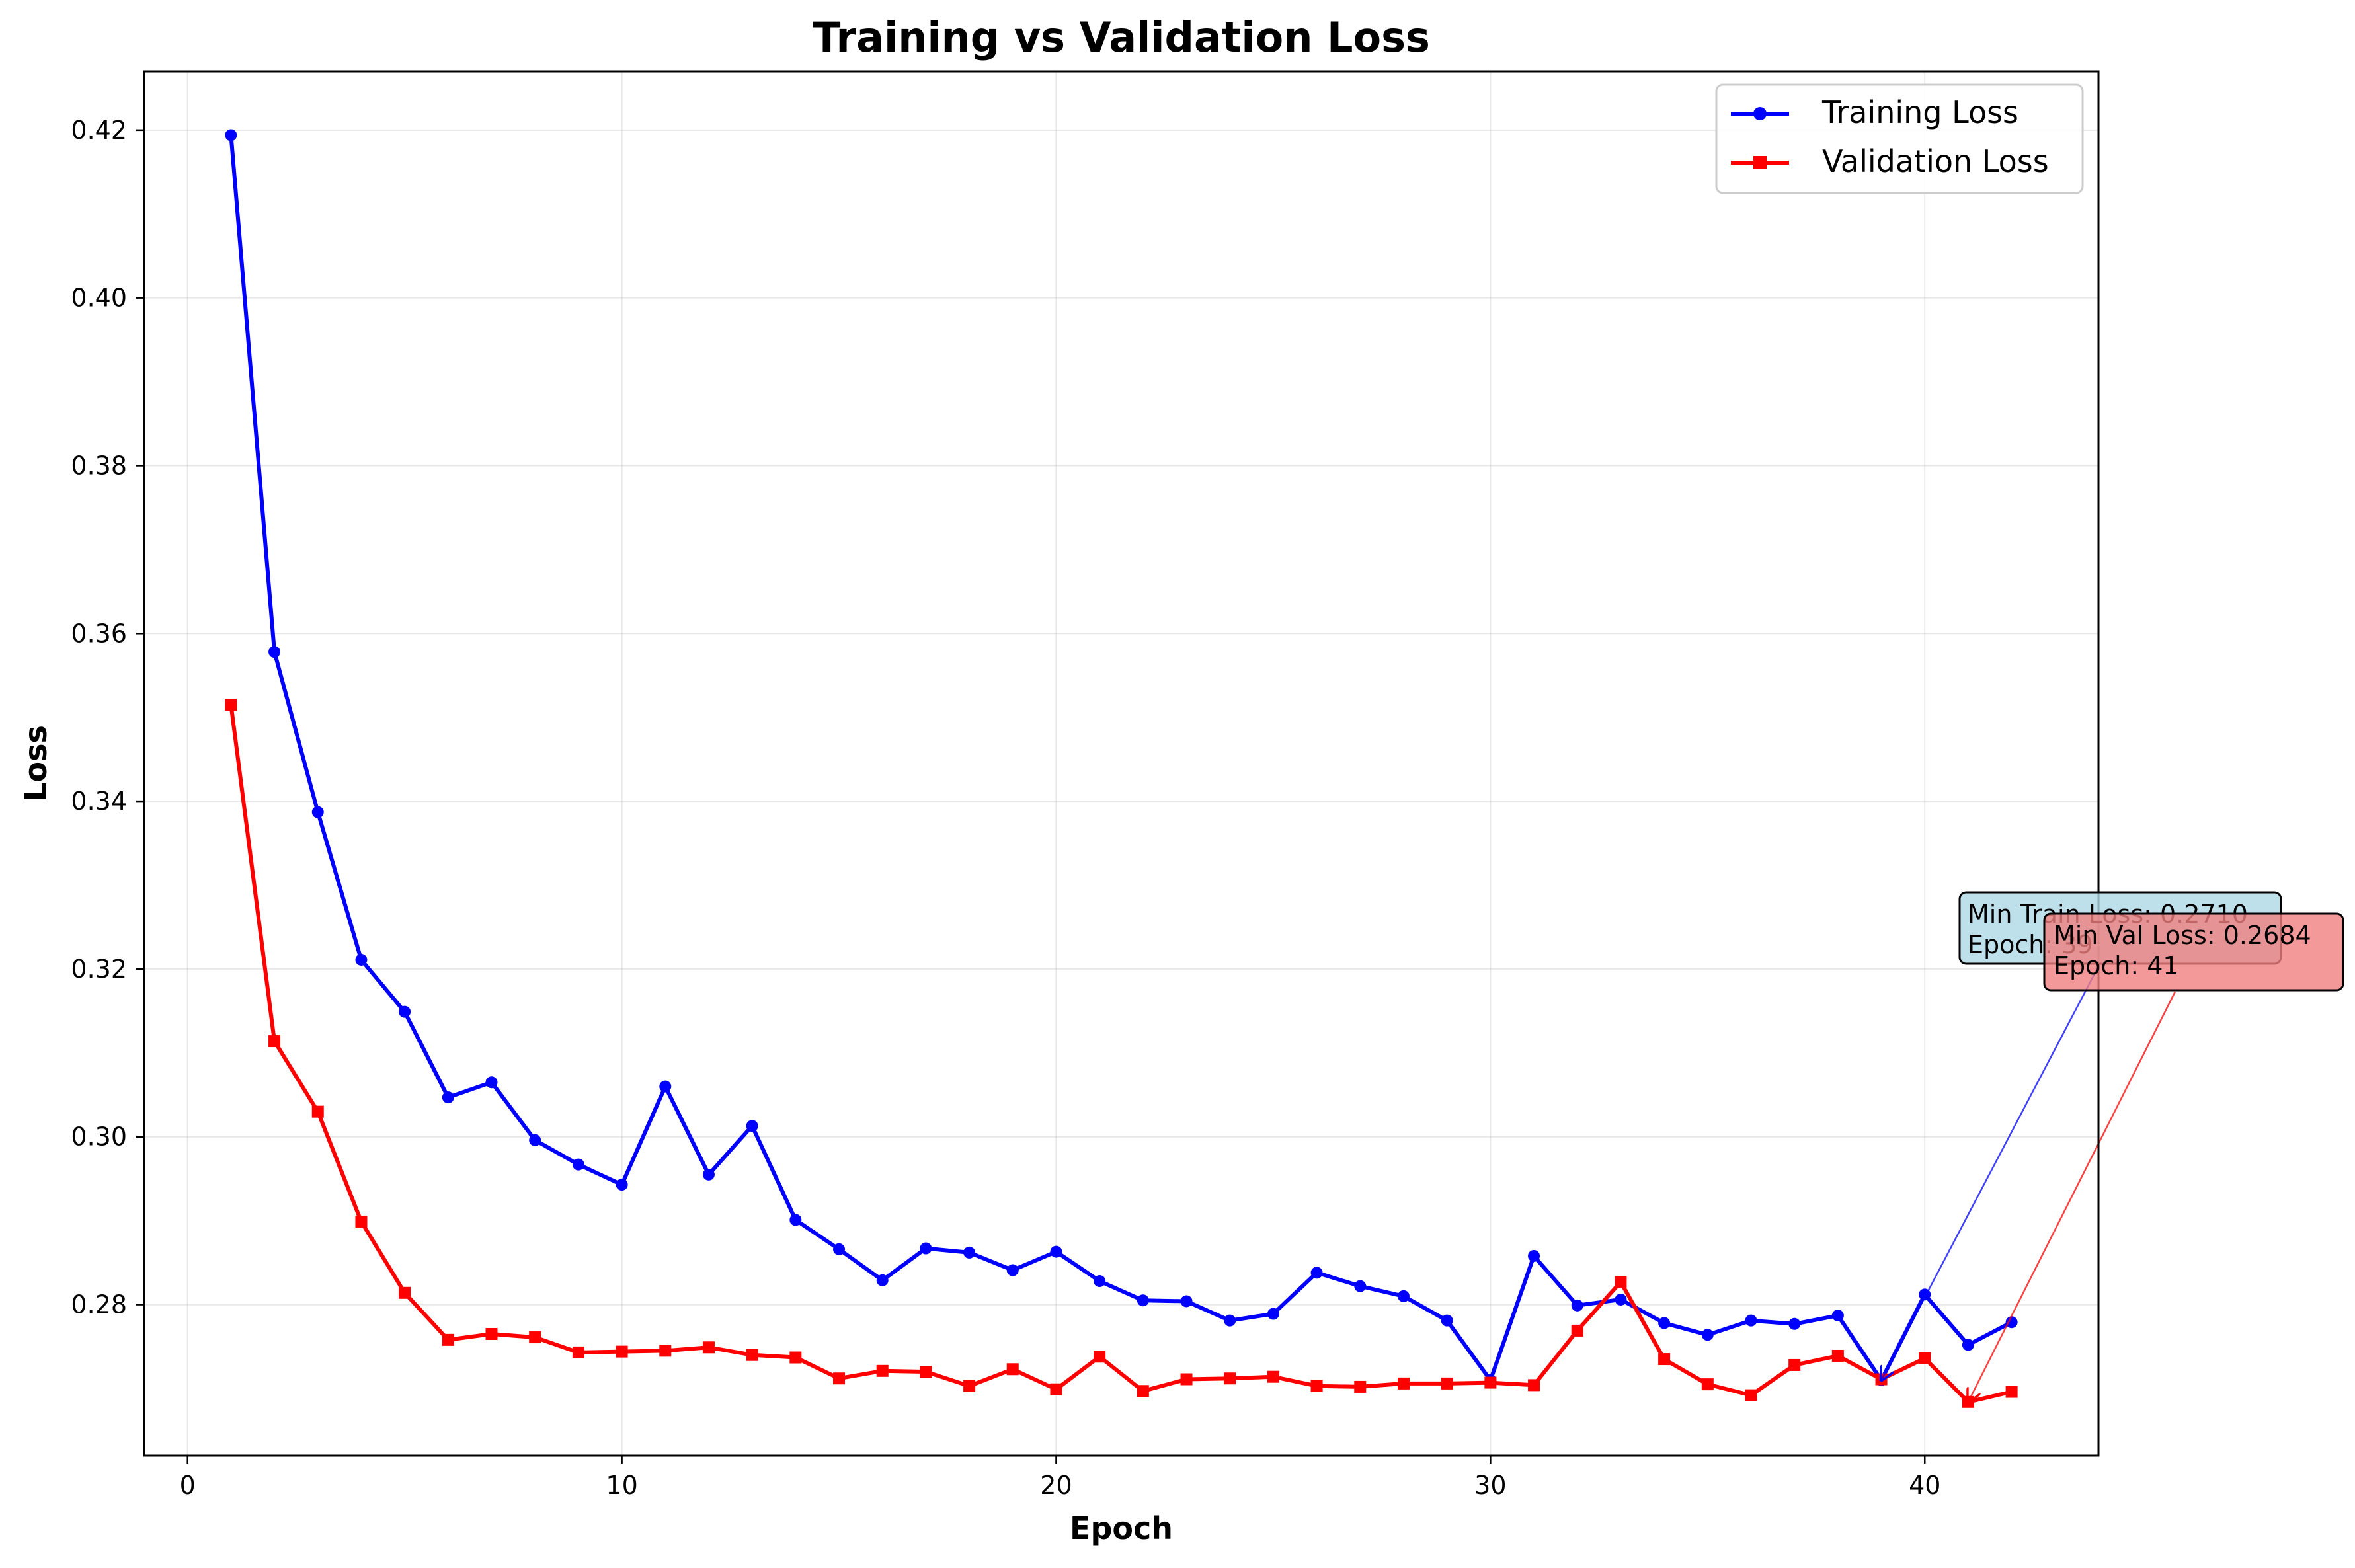 The image size is (2355, 1568). Describe the element at coordinates (1920, 112) in the screenshot. I see `legend-training-label: Training Loss` at that location.